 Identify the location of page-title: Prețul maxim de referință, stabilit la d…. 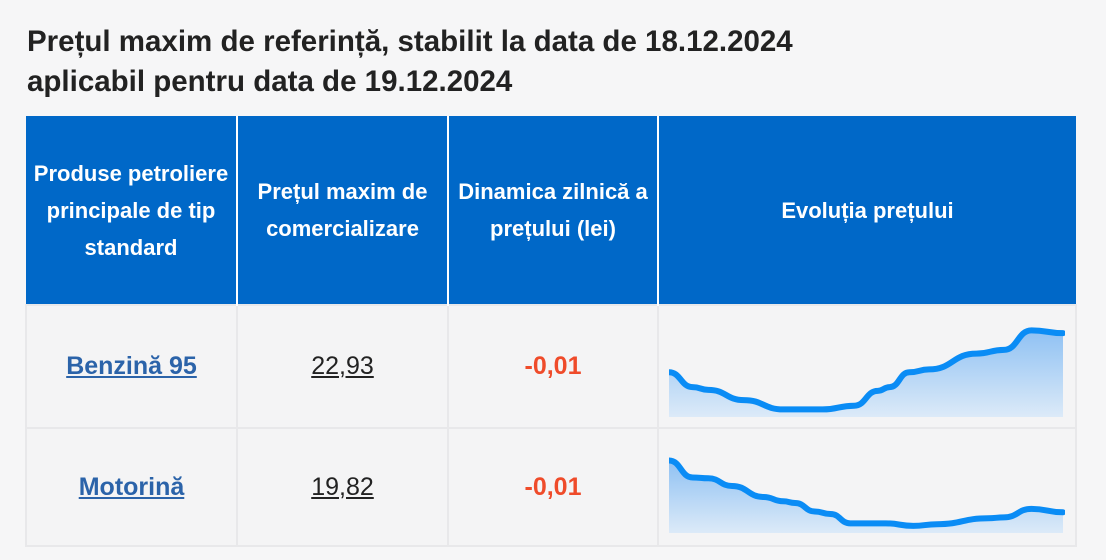
(410, 62).